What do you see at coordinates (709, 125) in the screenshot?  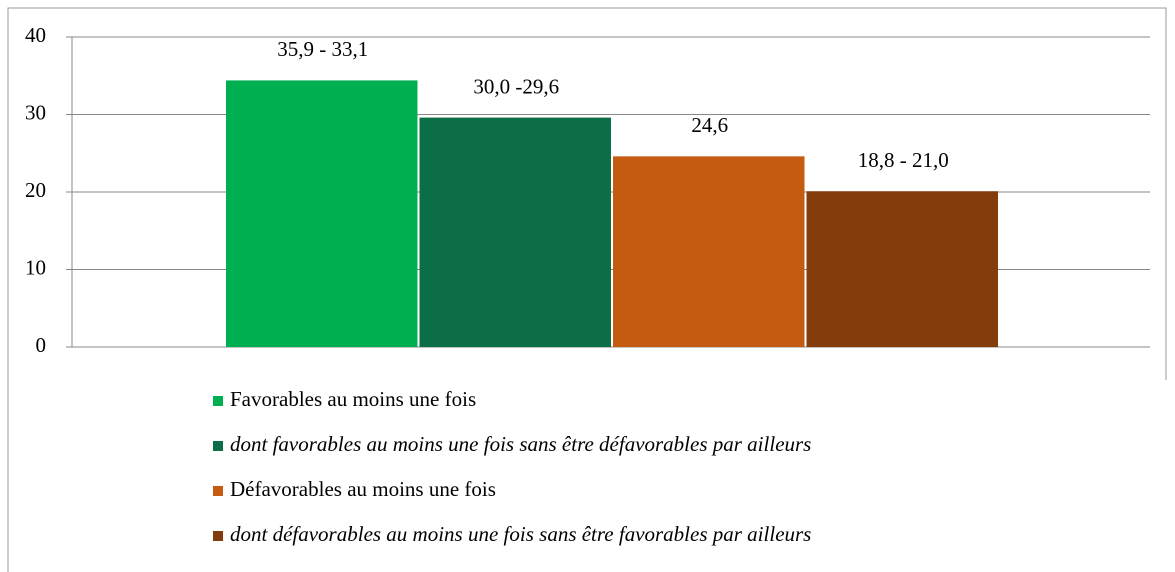 I see `bar-annotation: 24,6` at bounding box center [709, 125].